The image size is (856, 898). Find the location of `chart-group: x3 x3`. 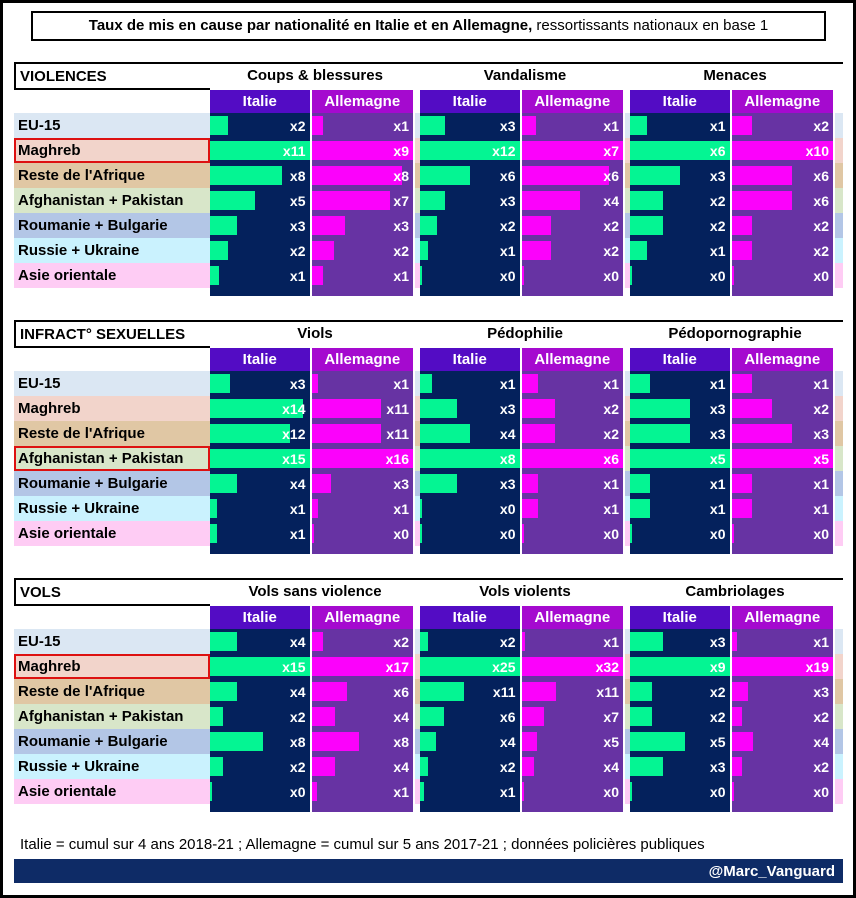

chart-group: x3 x3 is located at coordinates (732, 433).